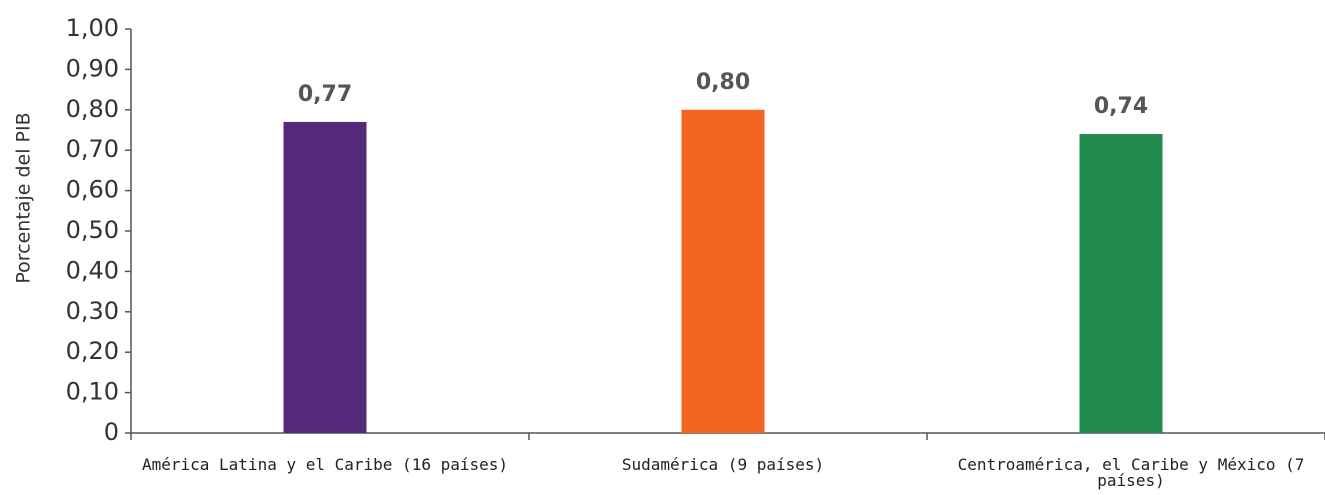 This screenshot has height=495, width=1325. What do you see at coordinates (723, 464) in the screenshot?
I see `x-tick-label: Sudamérica (9 países)` at bounding box center [723, 464].